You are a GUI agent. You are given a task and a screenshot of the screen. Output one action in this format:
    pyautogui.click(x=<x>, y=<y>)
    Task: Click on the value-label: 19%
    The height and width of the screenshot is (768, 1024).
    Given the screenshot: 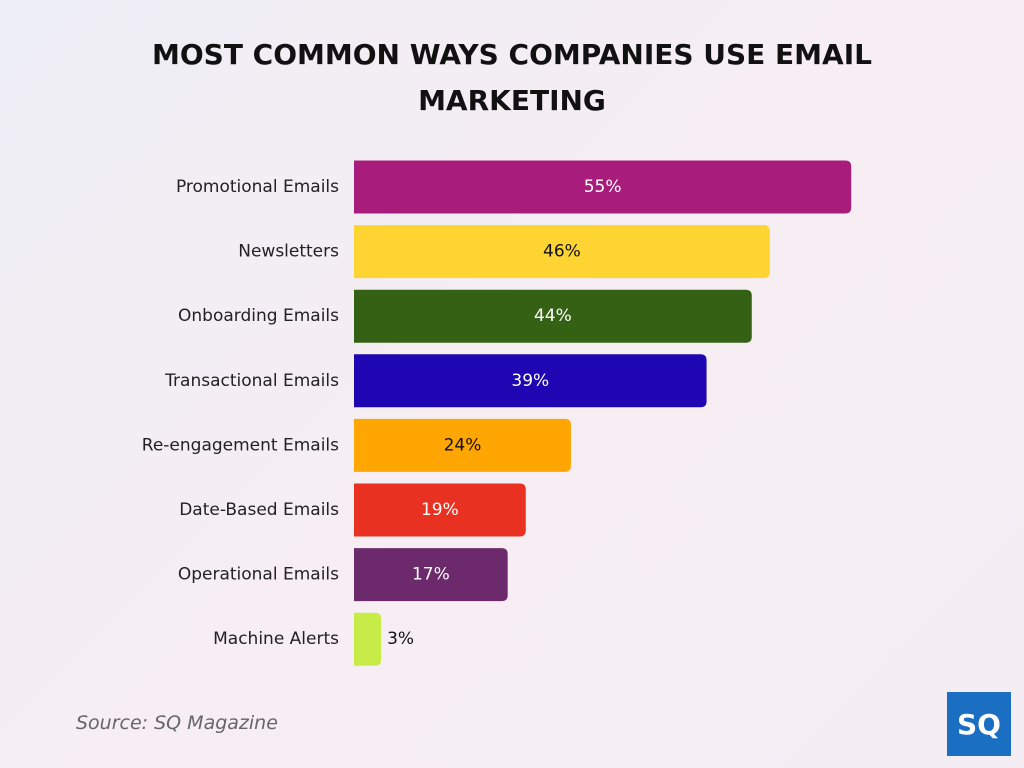 What is the action you would take?
    pyautogui.click(x=440, y=510)
    